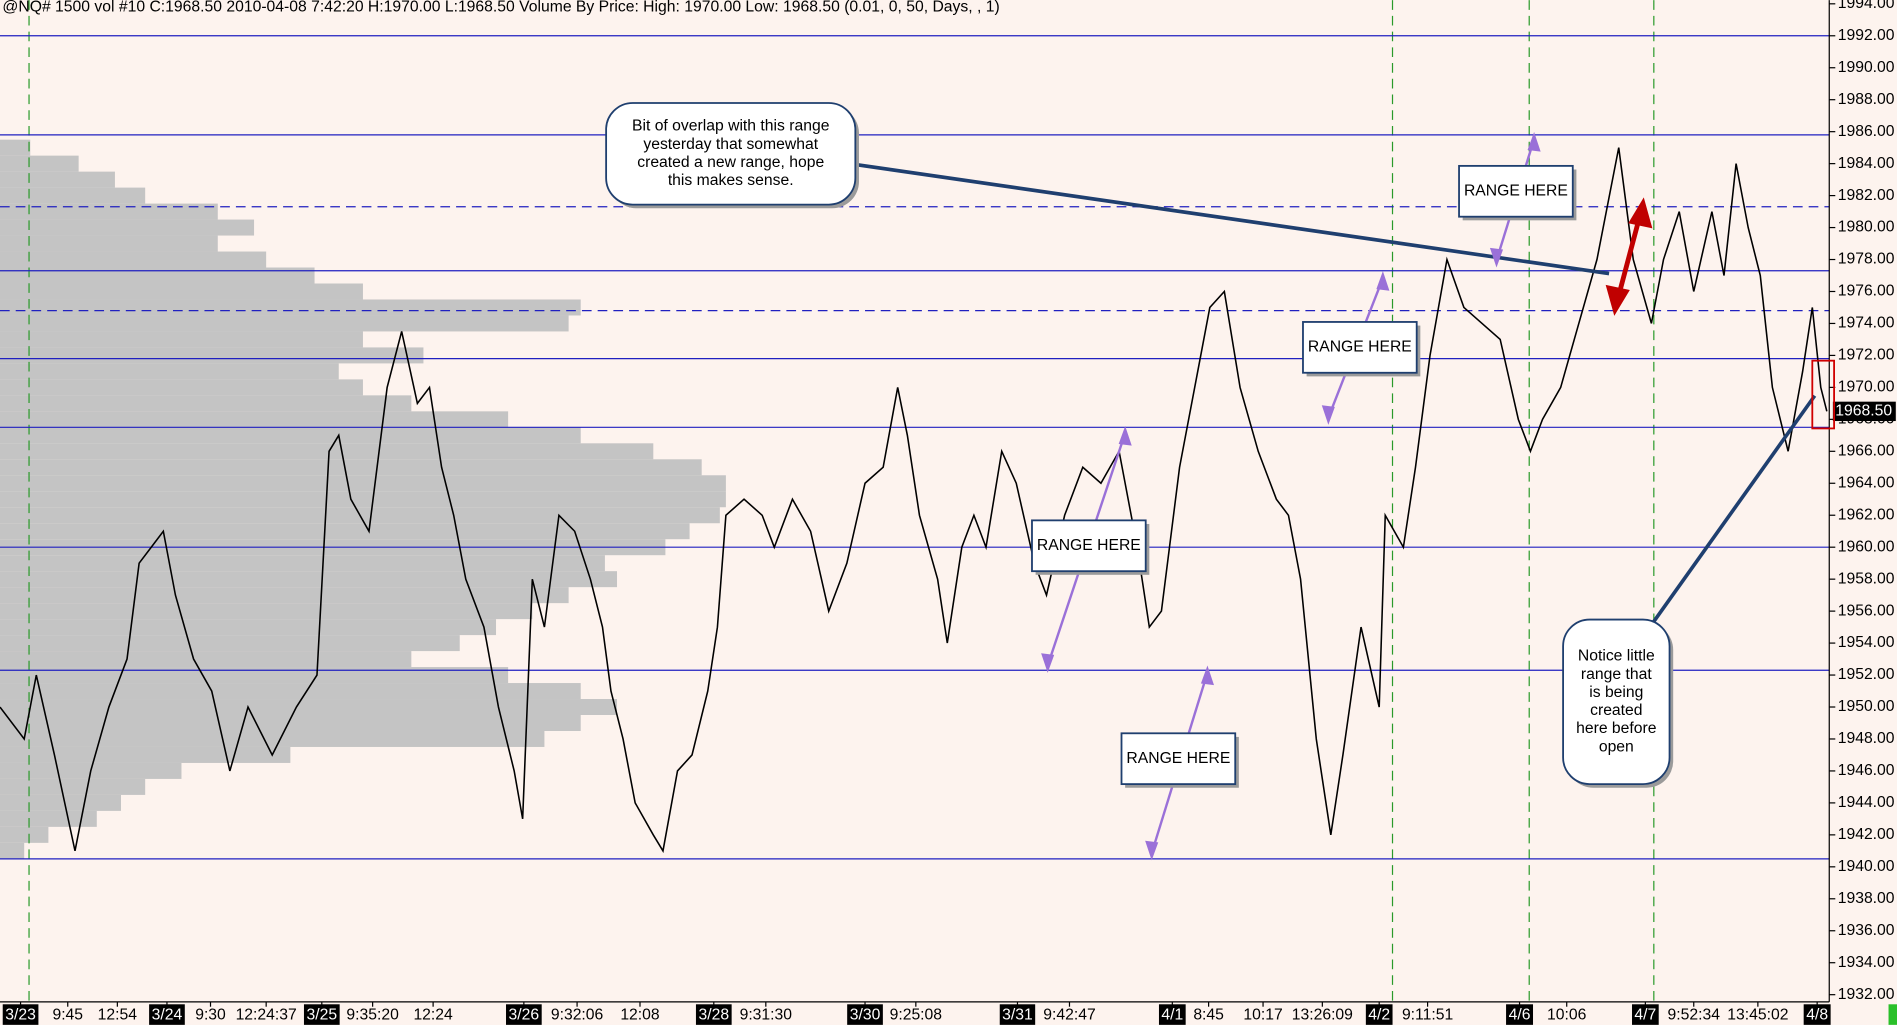 The height and width of the screenshot is (1025, 1897). What do you see at coordinates (20, 1014) in the screenshot?
I see `x-tick-label: 3/23` at bounding box center [20, 1014].